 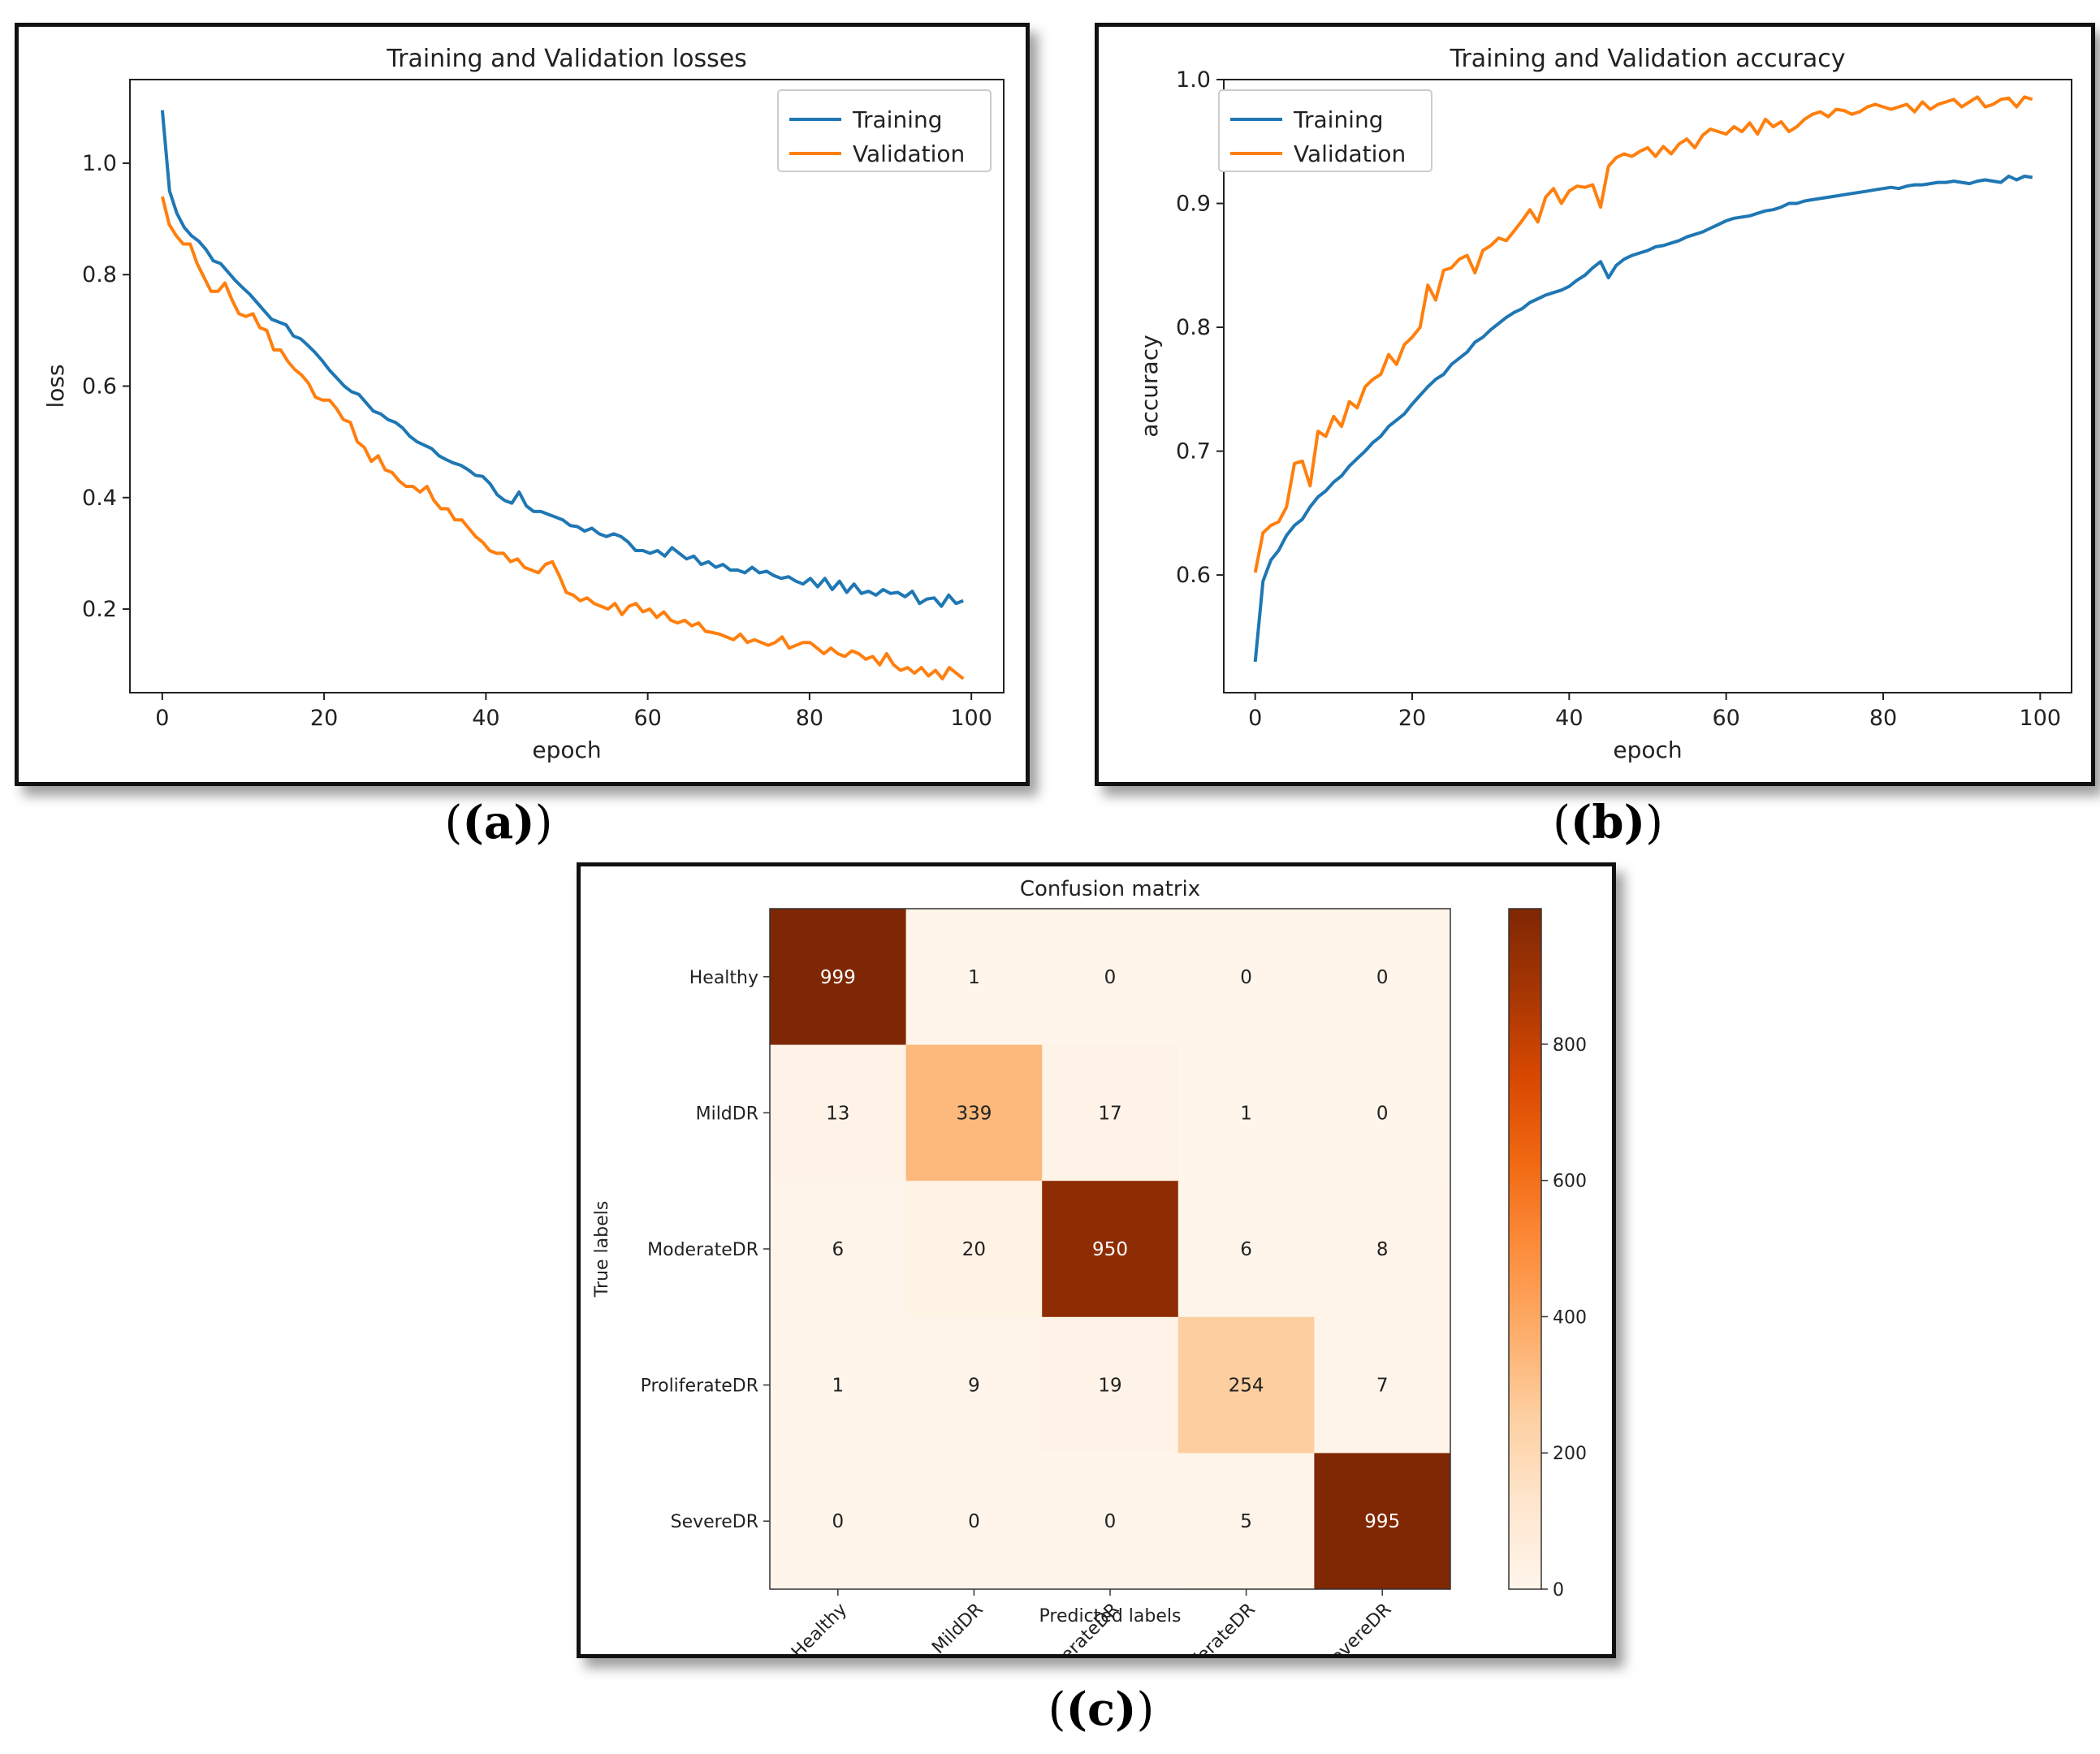 What do you see at coordinates (602, 1249) in the screenshot?
I see `y-axis-label: True labels` at bounding box center [602, 1249].